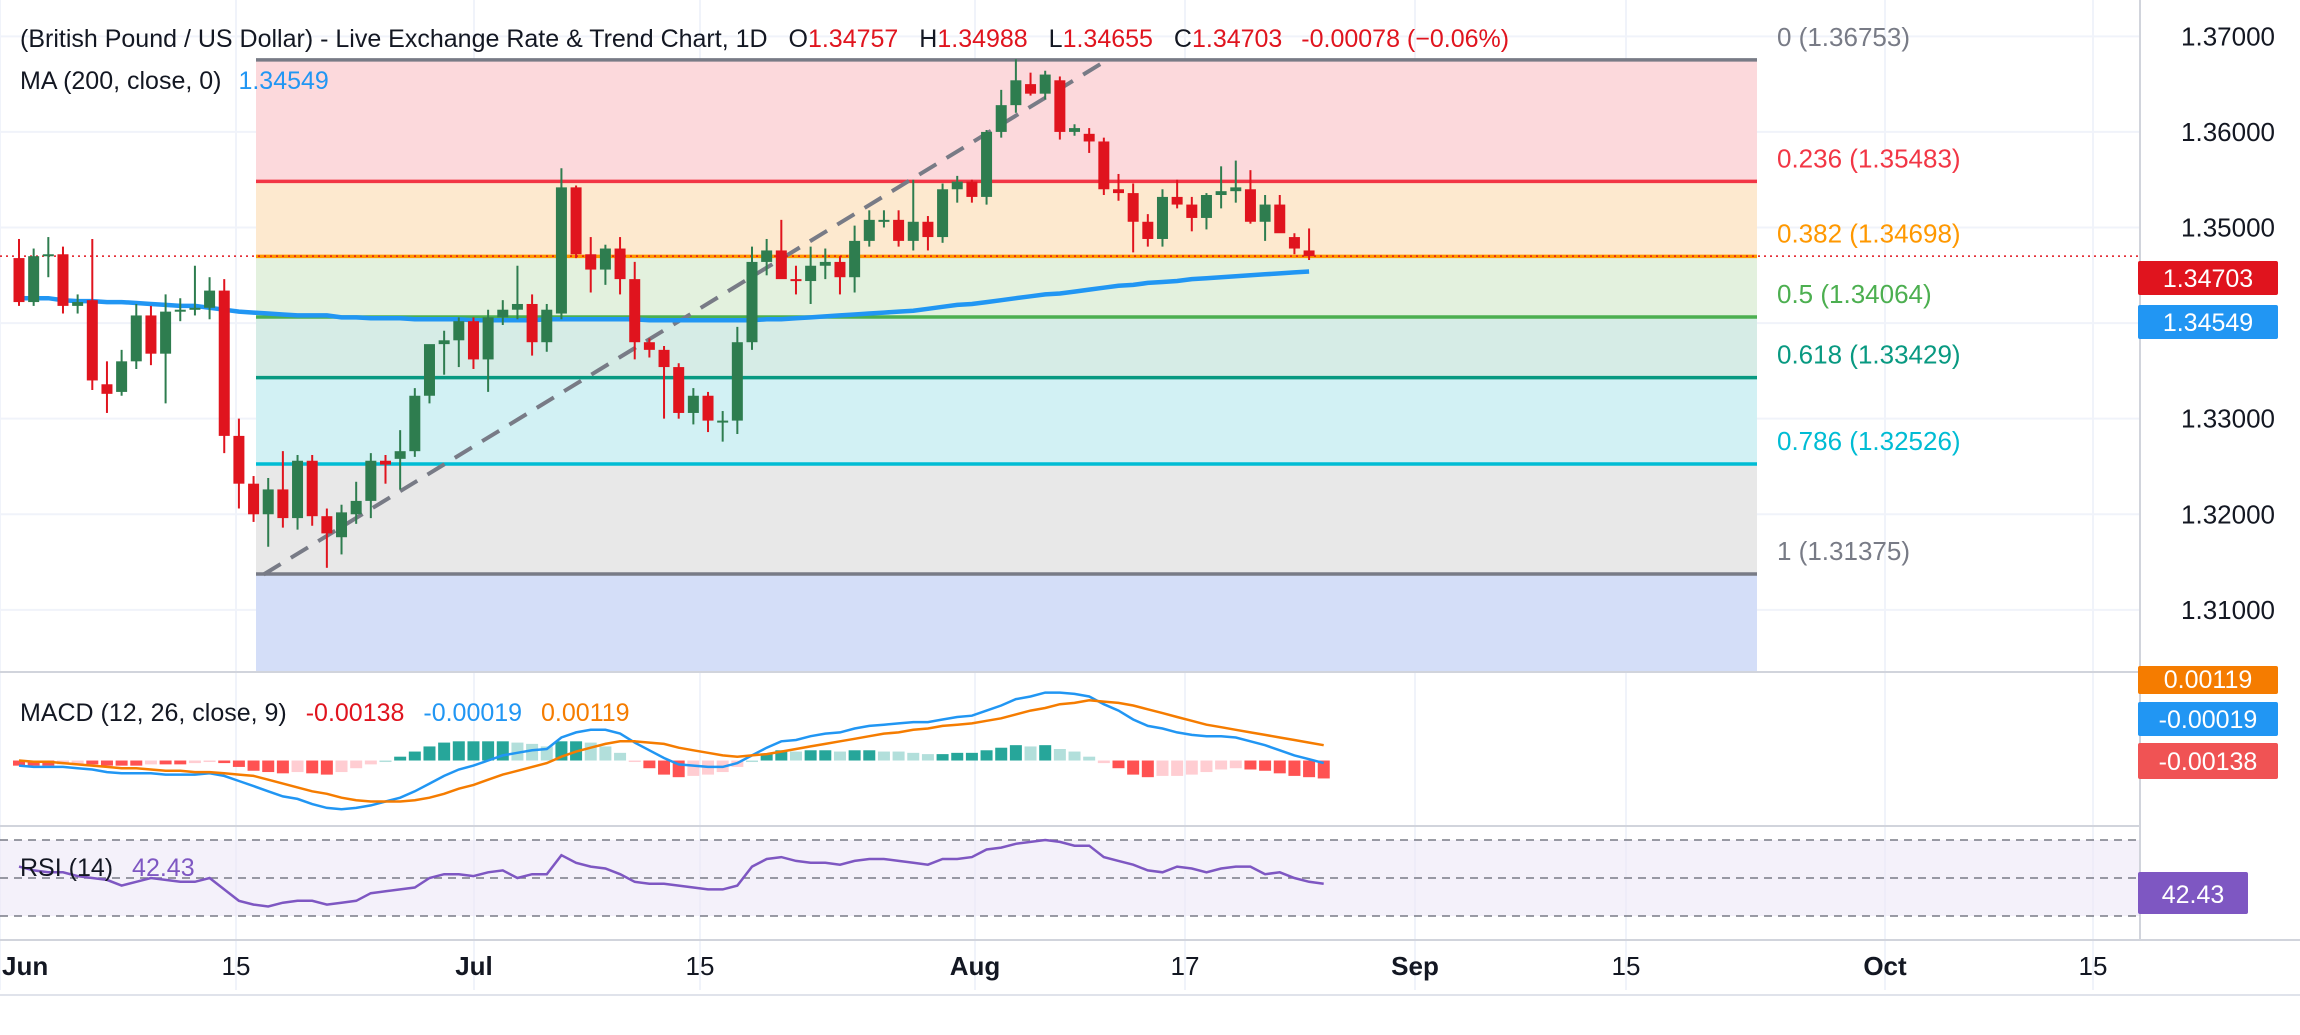 The image size is (2300, 1035). I want to click on ma-value: 1.34549, so click(283, 81).